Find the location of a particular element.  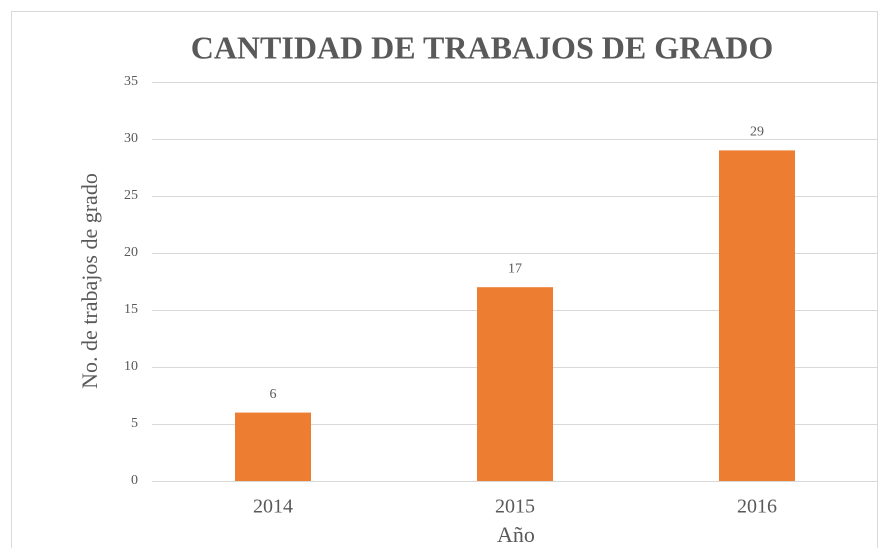

y-tick-label: 5 is located at coordinates (134, 423).